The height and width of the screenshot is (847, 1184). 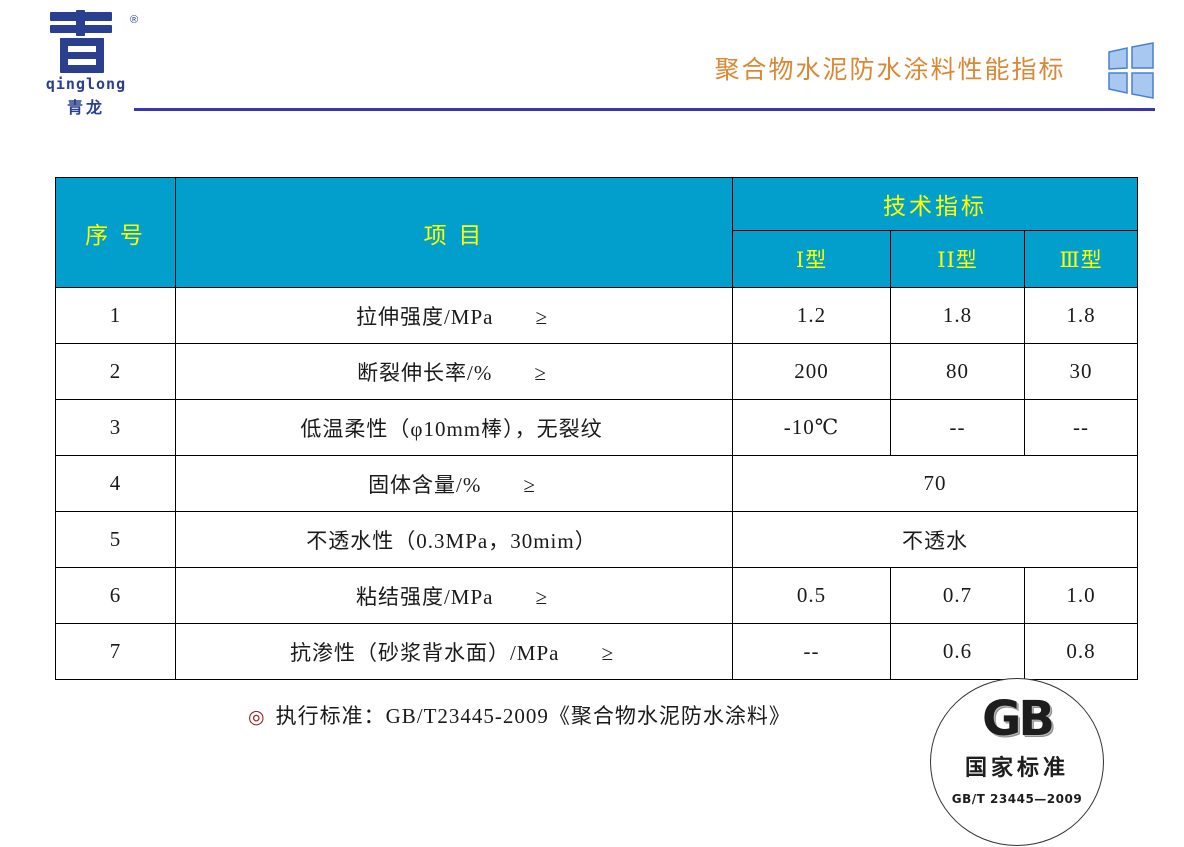 What do you see at coordinates (1081, 427) in the screenshot?
I see `cell-spec-type-3: --` at bounding box center [1081, 427].